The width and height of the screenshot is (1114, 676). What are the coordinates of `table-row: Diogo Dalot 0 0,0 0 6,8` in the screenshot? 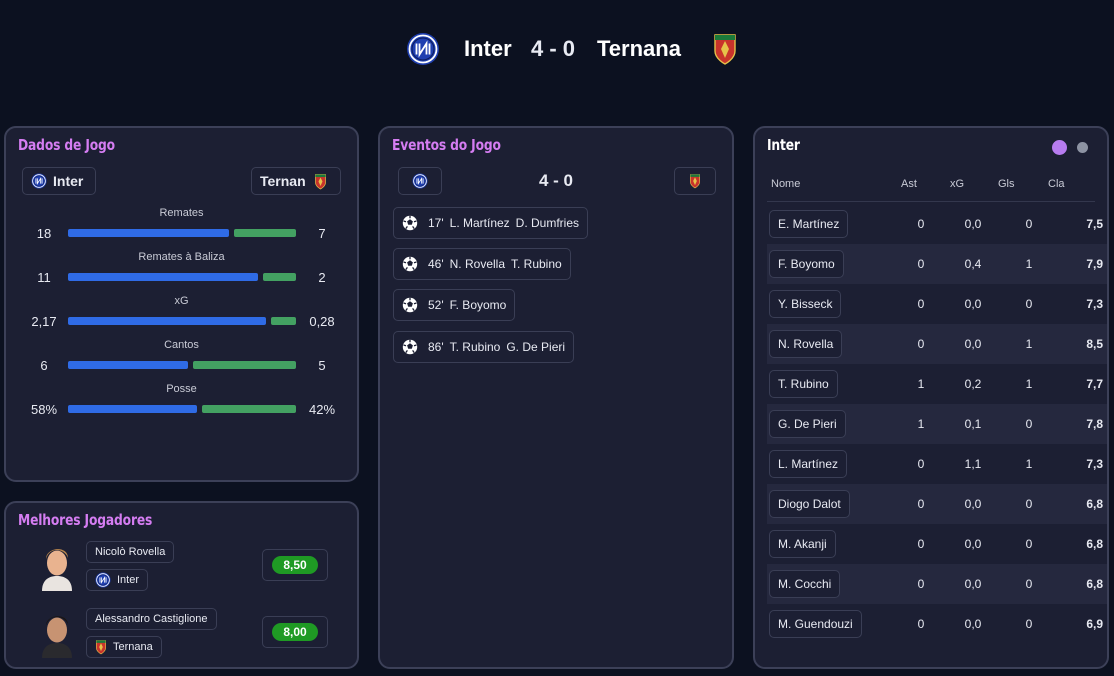 It's located at (937, 504).